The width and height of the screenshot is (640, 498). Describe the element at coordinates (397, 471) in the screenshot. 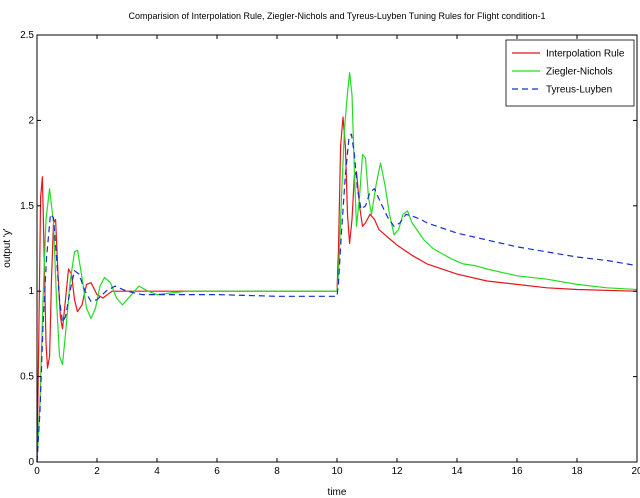

I see `x-tick-label: 12` at that location.